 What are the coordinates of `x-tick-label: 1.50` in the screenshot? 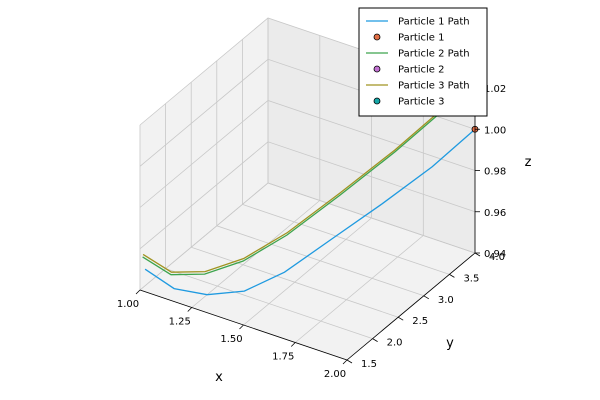 It's located at (231, 339).